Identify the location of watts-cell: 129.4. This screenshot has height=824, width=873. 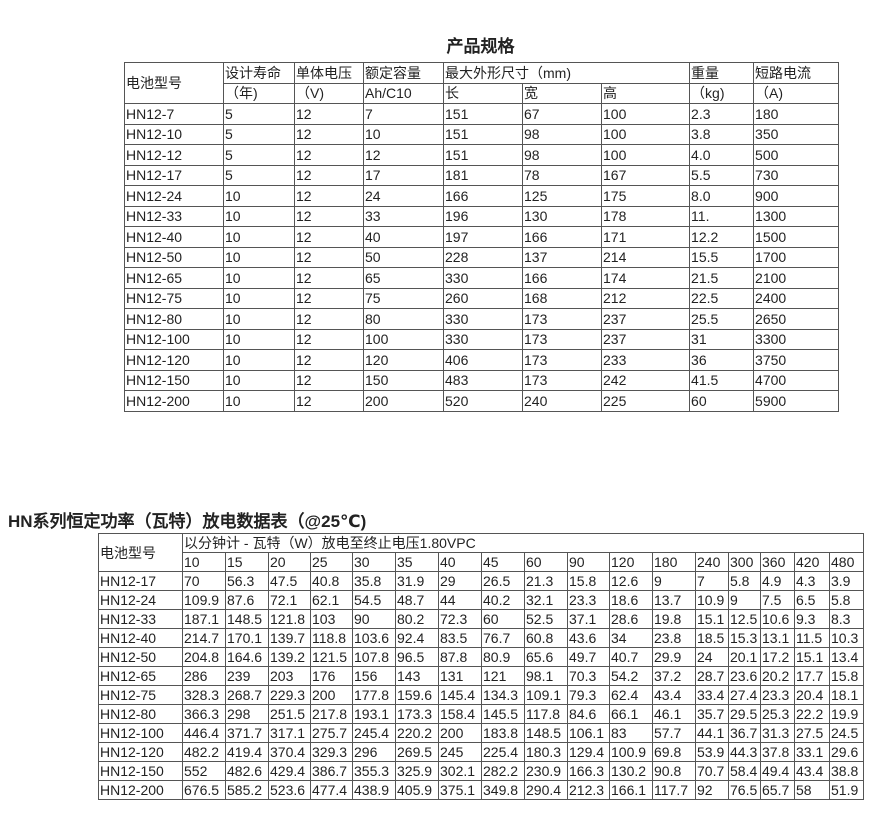
(588, 752).